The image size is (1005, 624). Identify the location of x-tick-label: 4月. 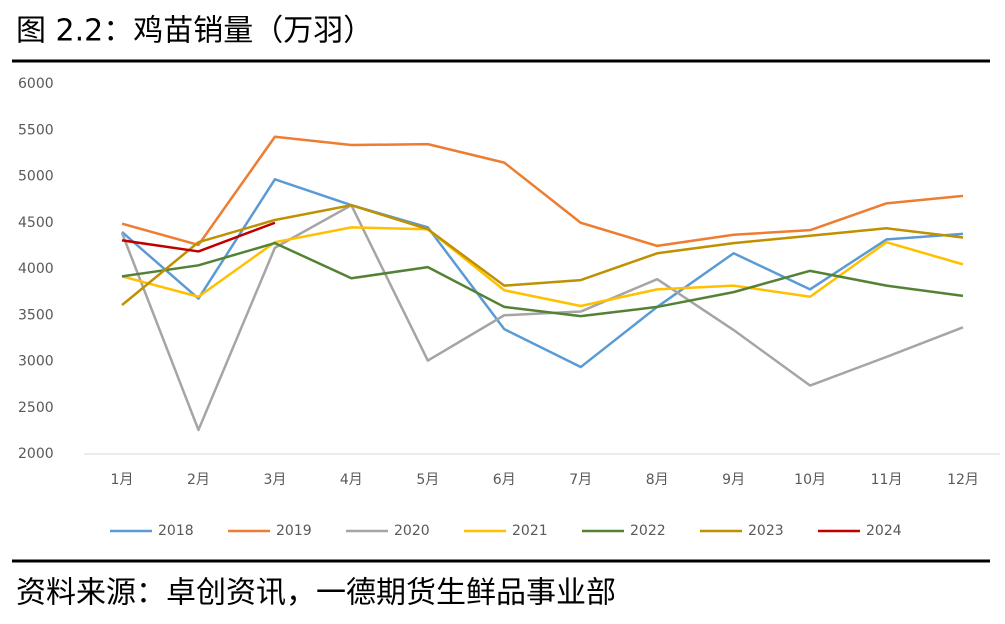
(351, 480).